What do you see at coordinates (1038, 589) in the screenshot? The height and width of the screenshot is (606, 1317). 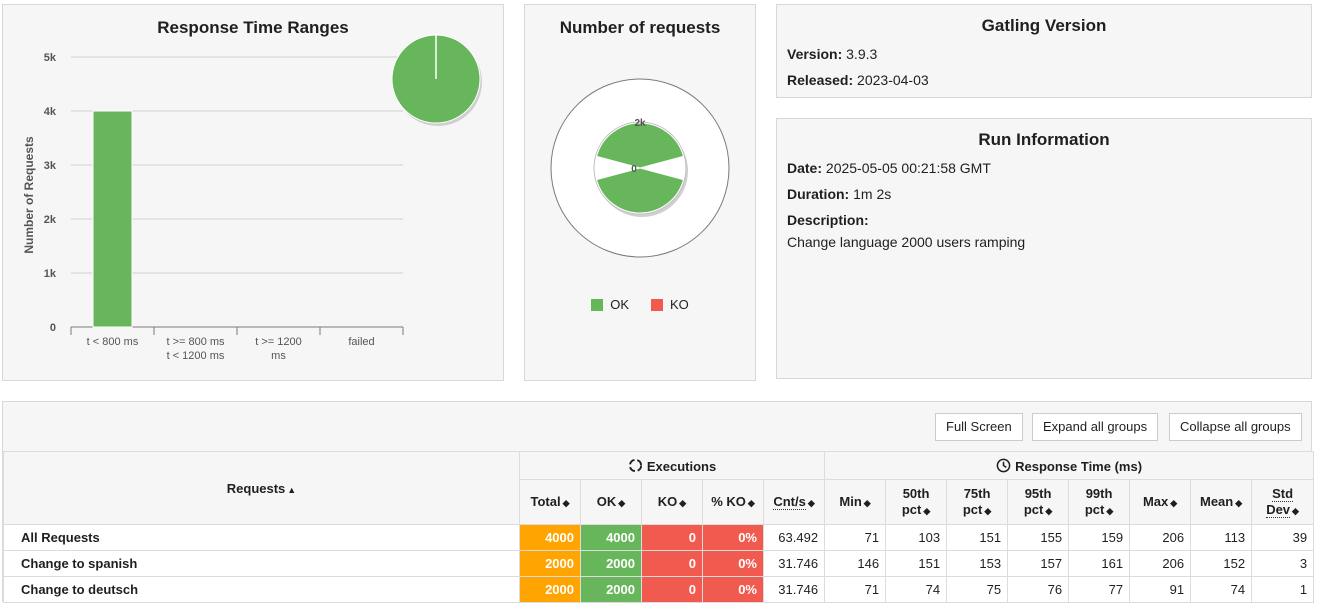 I see `cell-p95: 76` at bounding box center [1038, 589].